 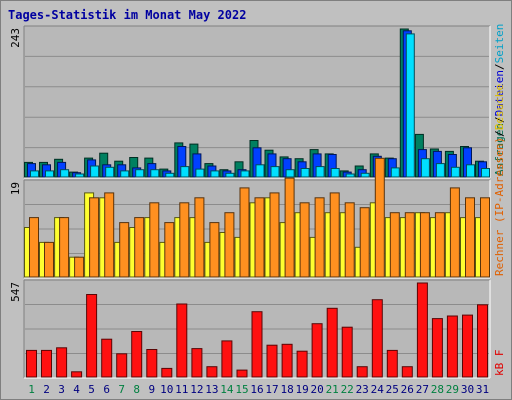 What do you see at coordinates (121, 389) in the screenshot?
I see `day-label-7: 7` at bounding box center [121, 389].